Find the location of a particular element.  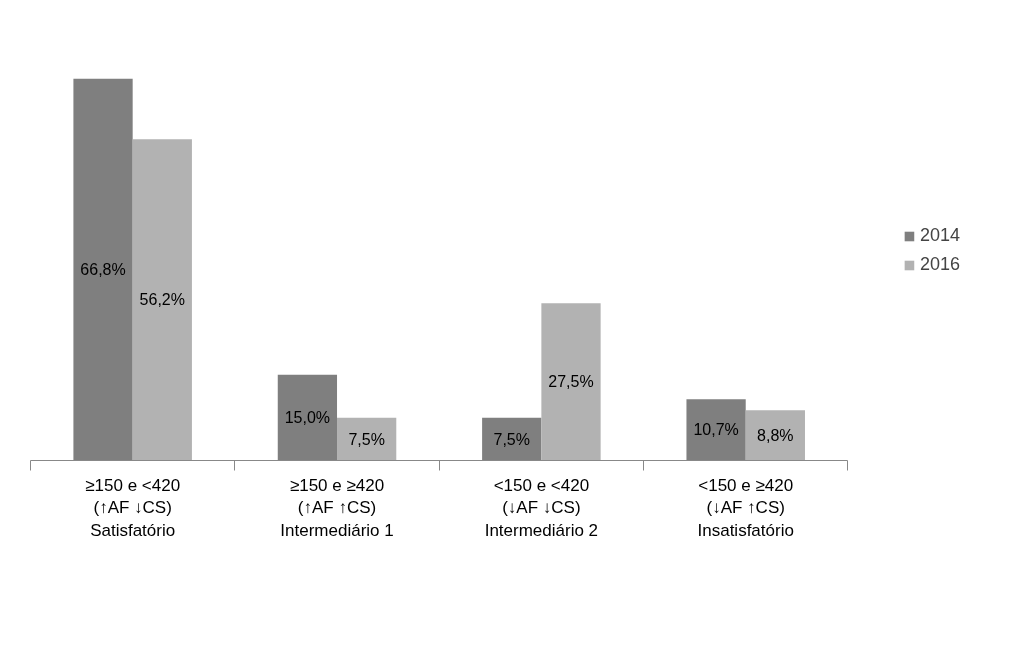

x-tick-label: <150 e <420 (↓AF ↓CS) Intermediário 2 is located at coordinates (541, 508).